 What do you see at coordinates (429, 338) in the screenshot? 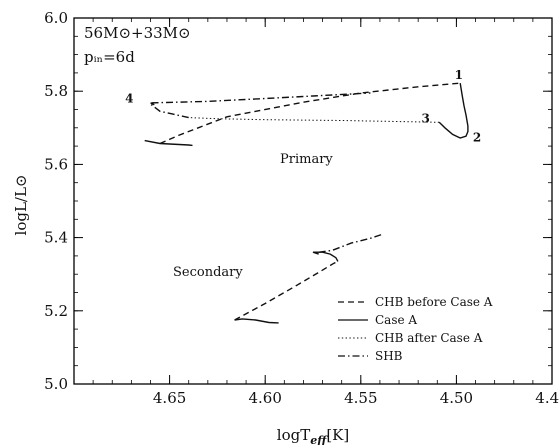
I see `legend-label: CHB after Case A` at bounding box center [429, 338].